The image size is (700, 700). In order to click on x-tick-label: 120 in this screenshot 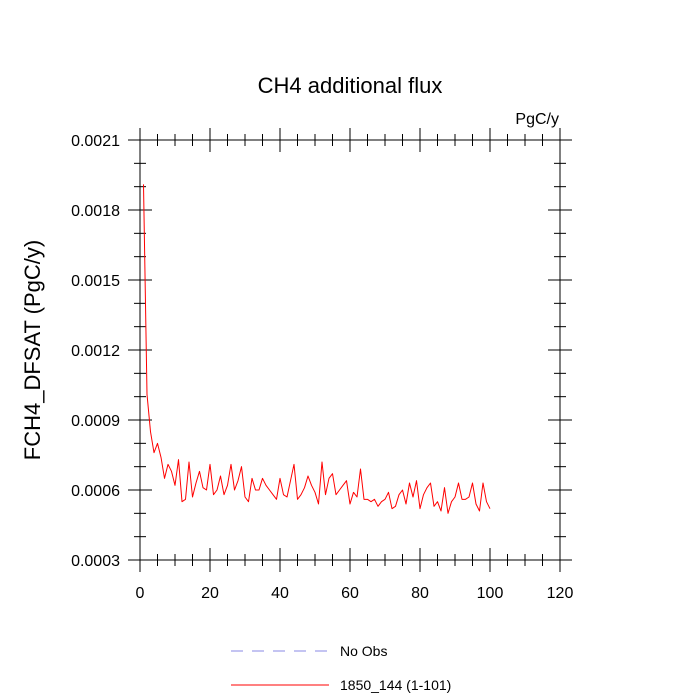, I will do `click(560, 593)`.